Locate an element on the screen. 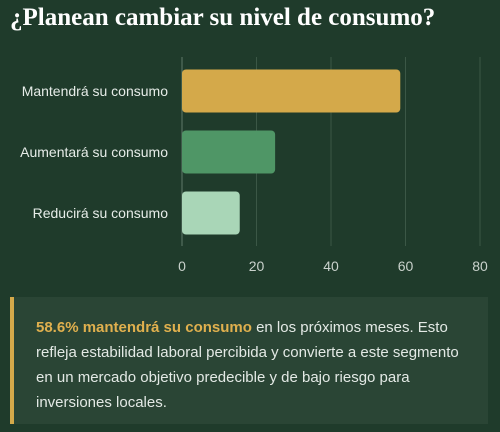 This screenshot has width=500, height=432. chart-title: ¿Planean cambiar su nivel de consumo? is located at coordinates (223, 17).